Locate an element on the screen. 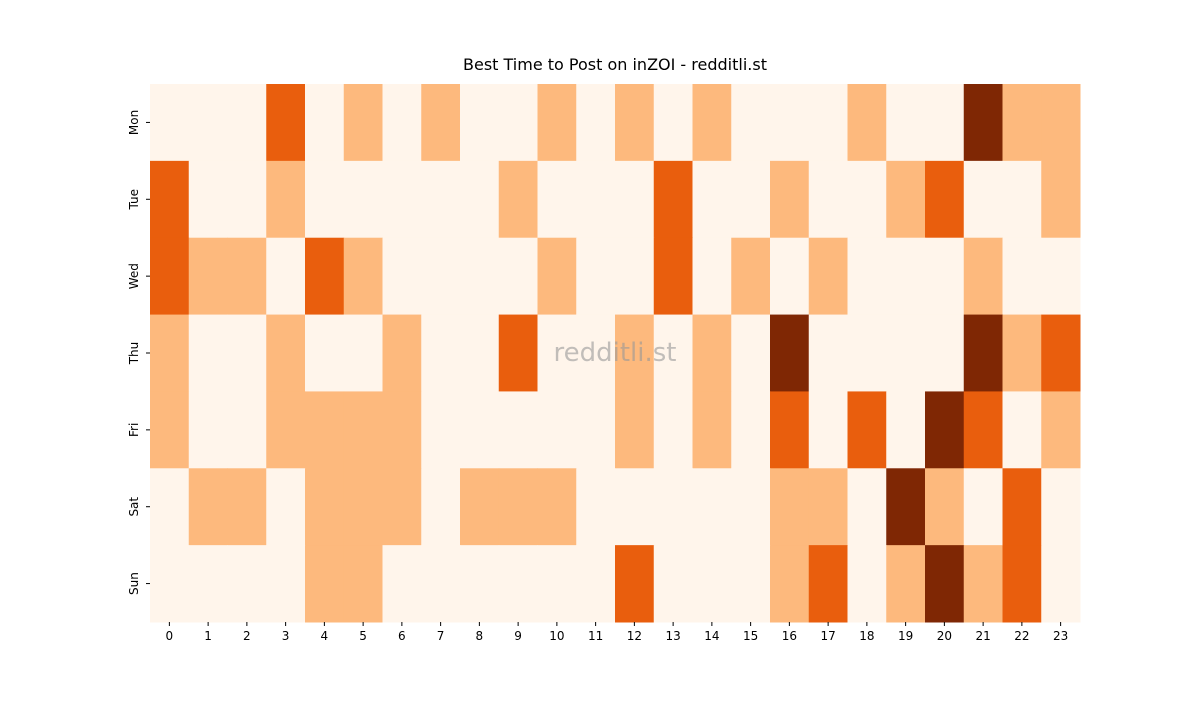  x-tick-label: 3 is located at coordinates (286, 636).